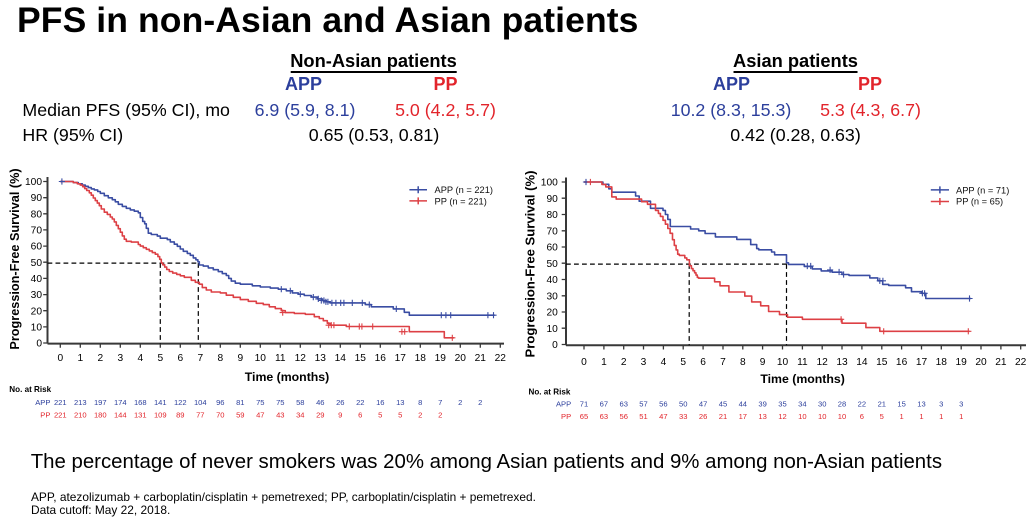  I want to click on svg-text: 35, so click(782, 404).